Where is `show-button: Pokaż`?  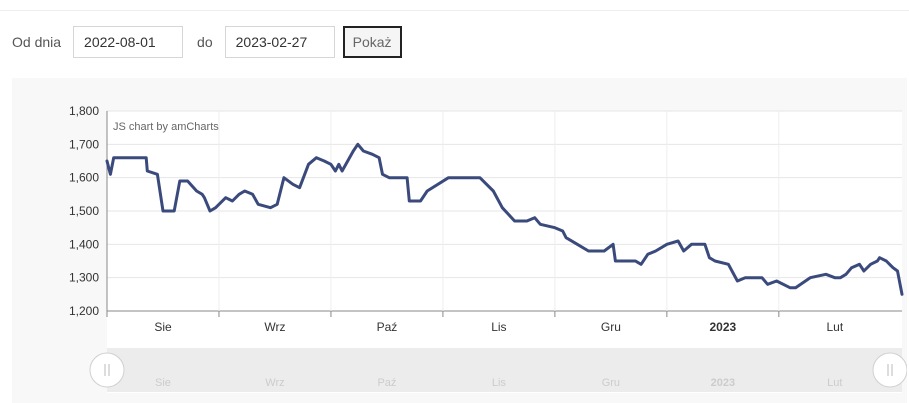 show-button: Pokaż is located at coordinates (372, 42).